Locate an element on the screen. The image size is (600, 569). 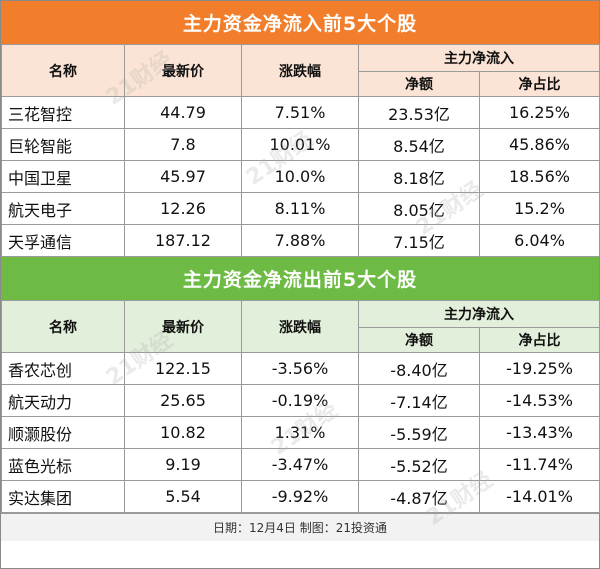
table-row: 航天电子 12.26 8.11% 8.05亿 15.2% is located at coordinates (300, 208).